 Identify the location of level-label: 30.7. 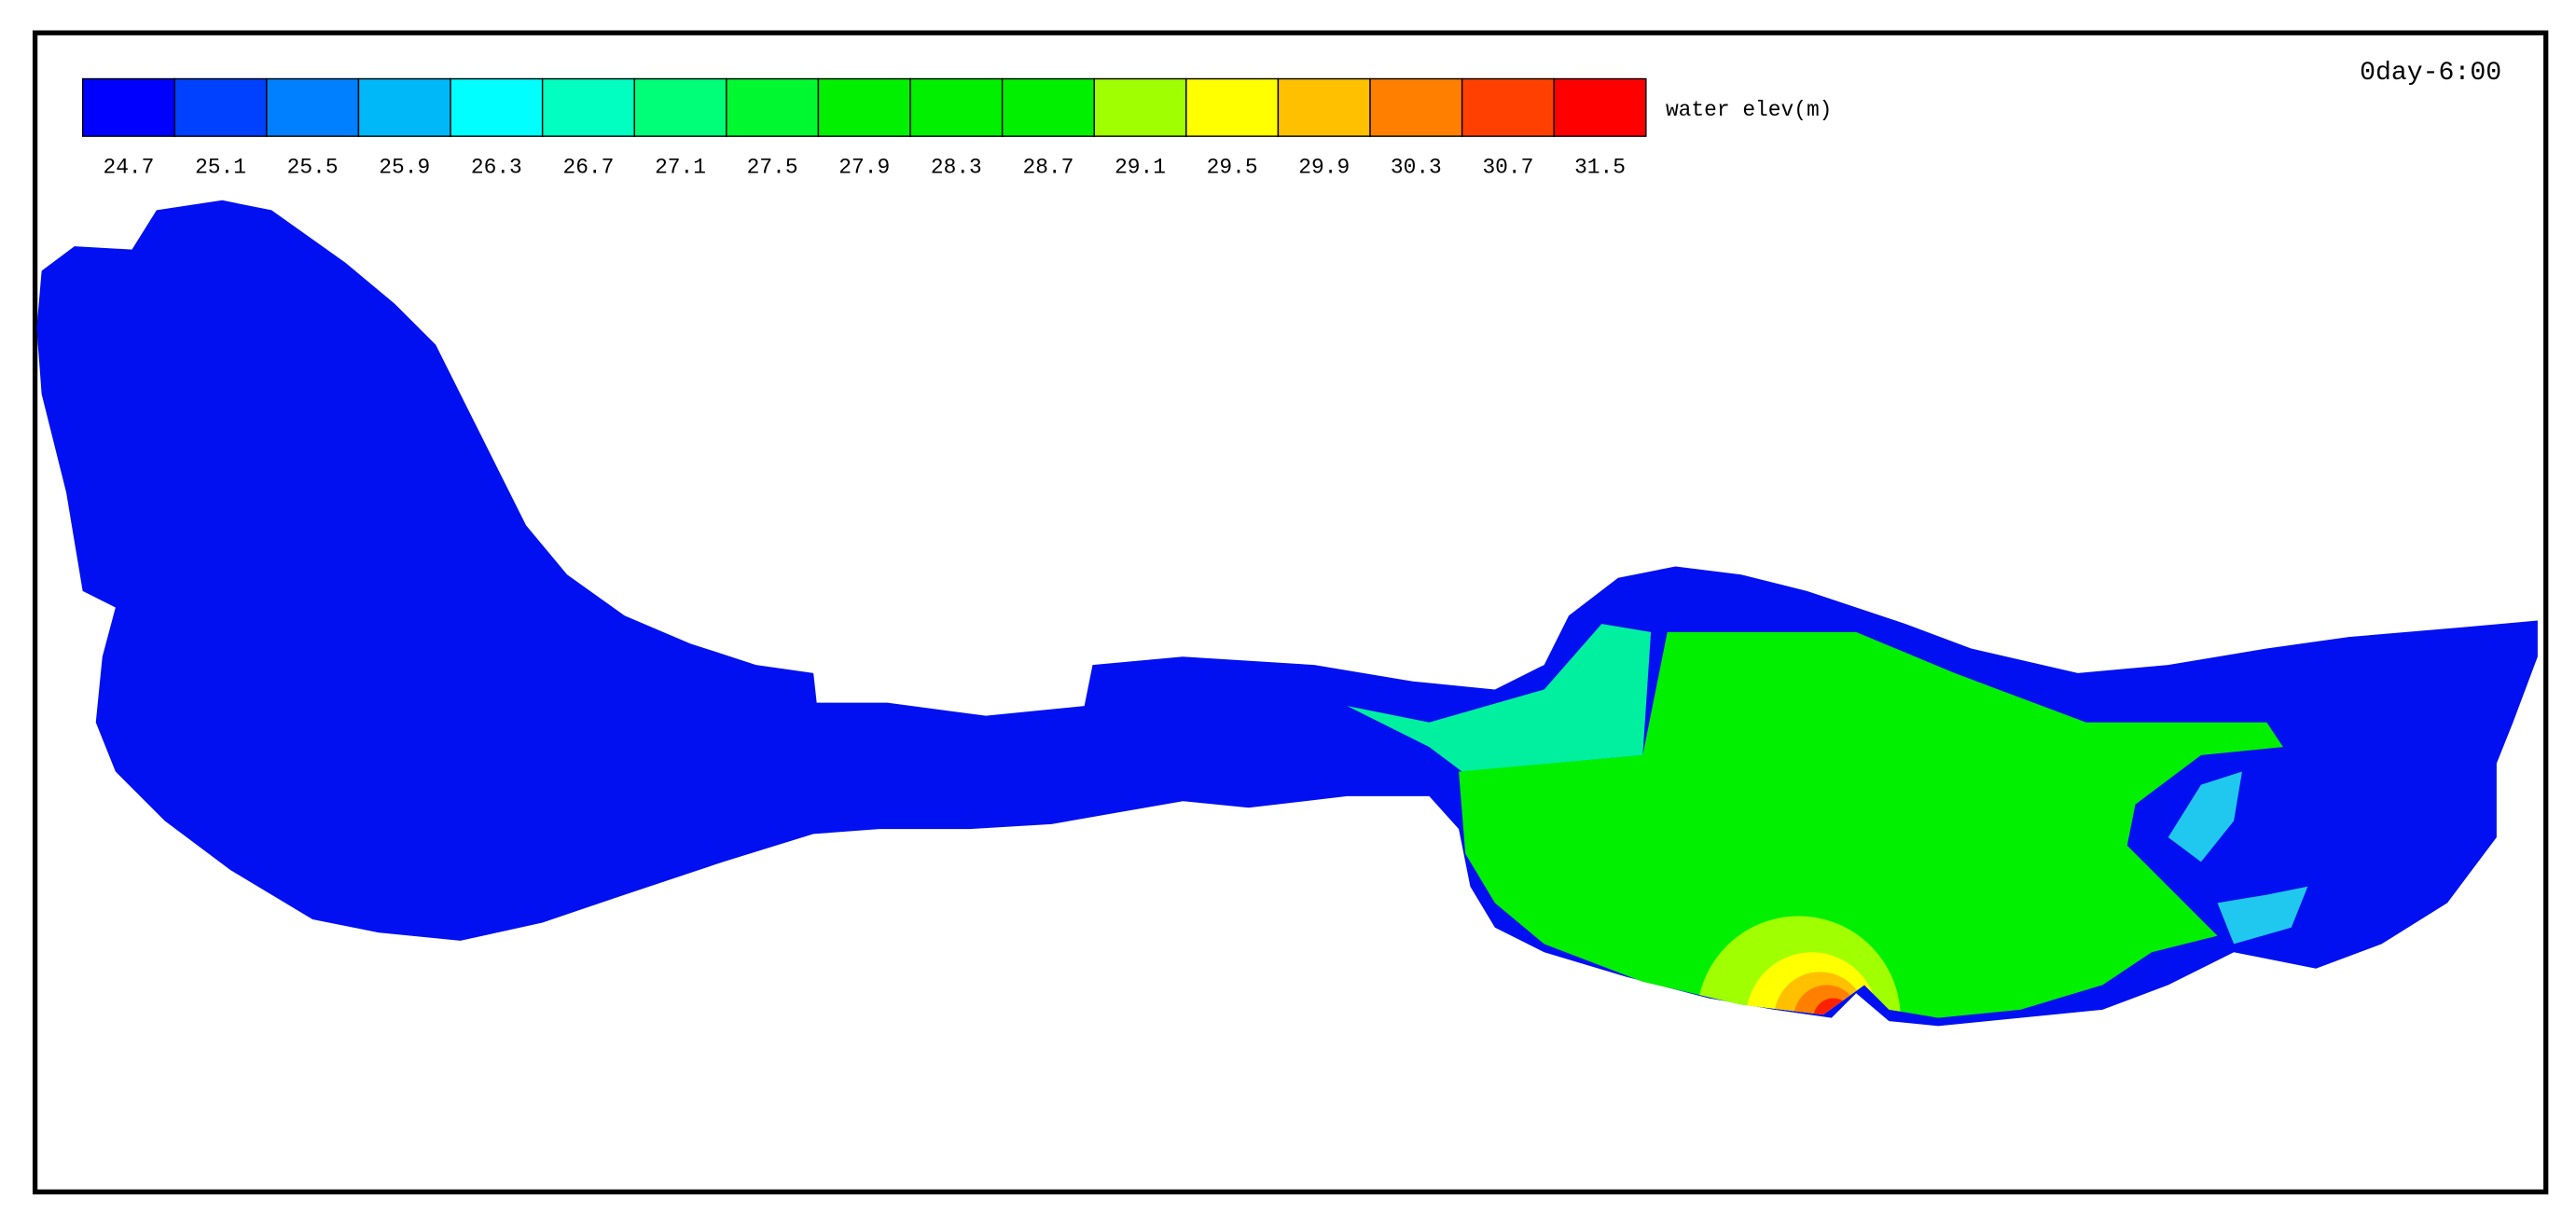
(1507, 168).